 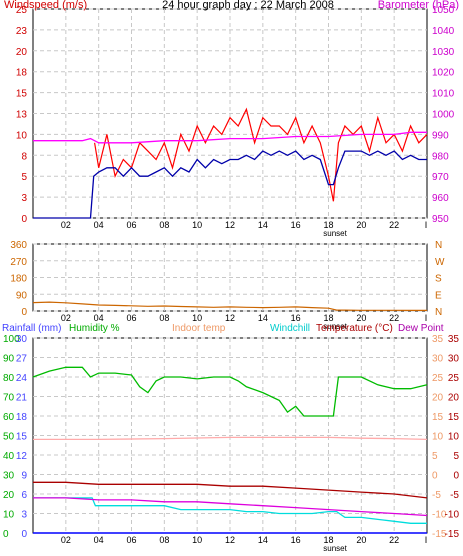 What do you see at coordinates (438, 417) in the screenshot?
I see `temp-tick-label: 15` at bounding box center [438, 417].